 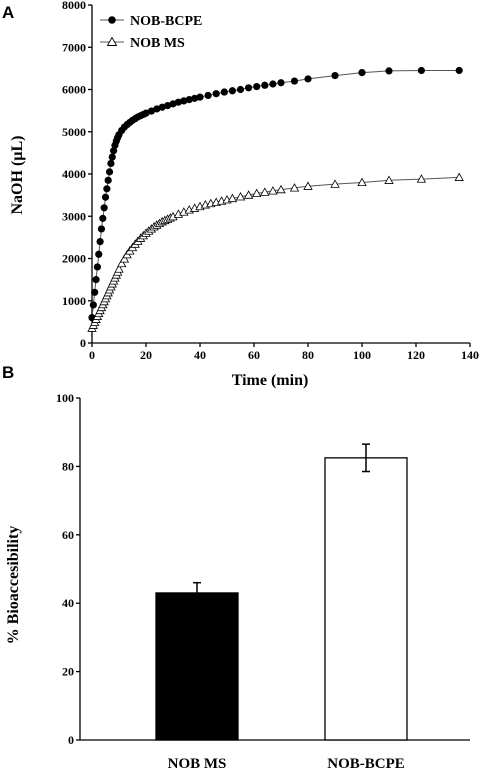 What do you see at coordinates (68, 535) in the screenshot?
I see `panel-b-y-tick-label: 60` at bounding box center [68, 535].